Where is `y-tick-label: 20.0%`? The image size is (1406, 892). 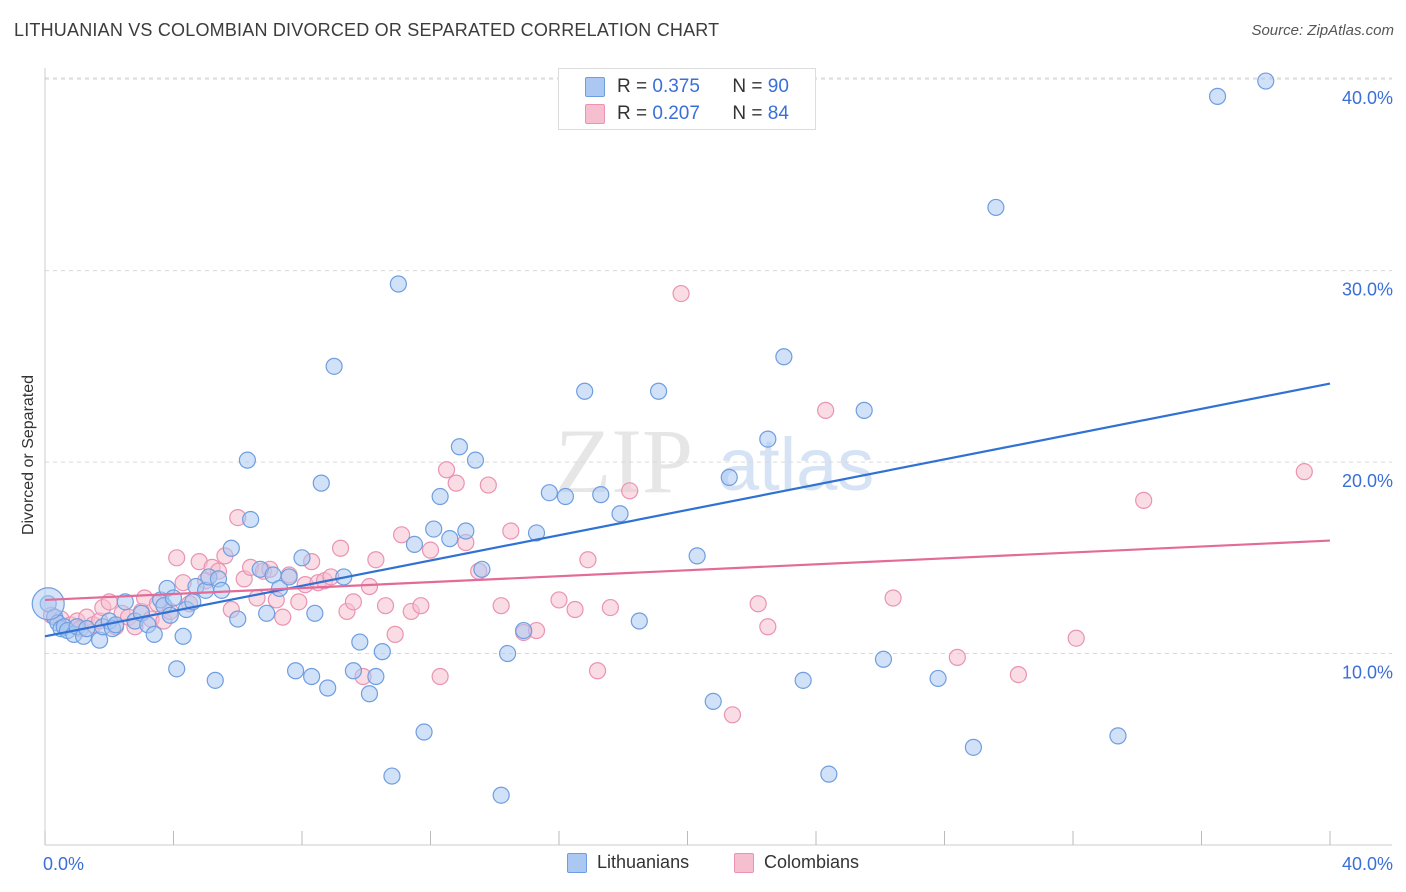
y-tick-label: 20.0% is located at coordinates (1367, 481).